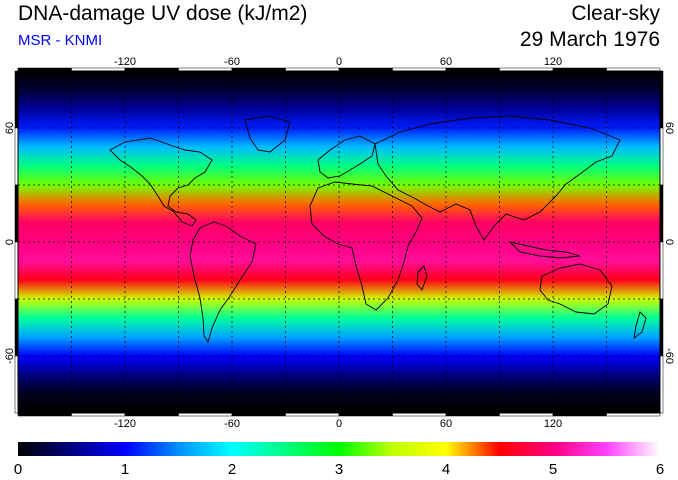 This screenshot has width=678, height=480. What do you see at coordinates (339, 449) in the screenshot?
I see `colorbar` at bounding box center [339, 449].